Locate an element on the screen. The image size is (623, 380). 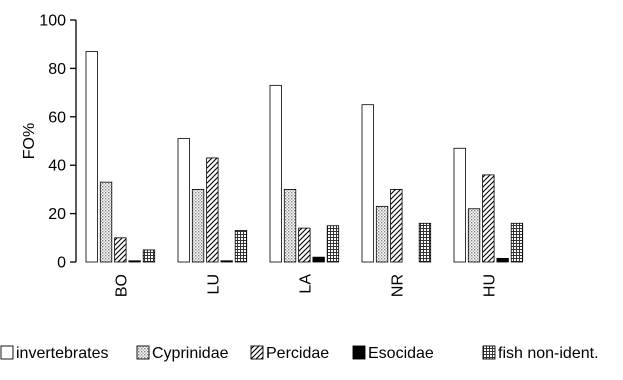
bar-hu-fish-non-ident is located at coordinates (517, 242).